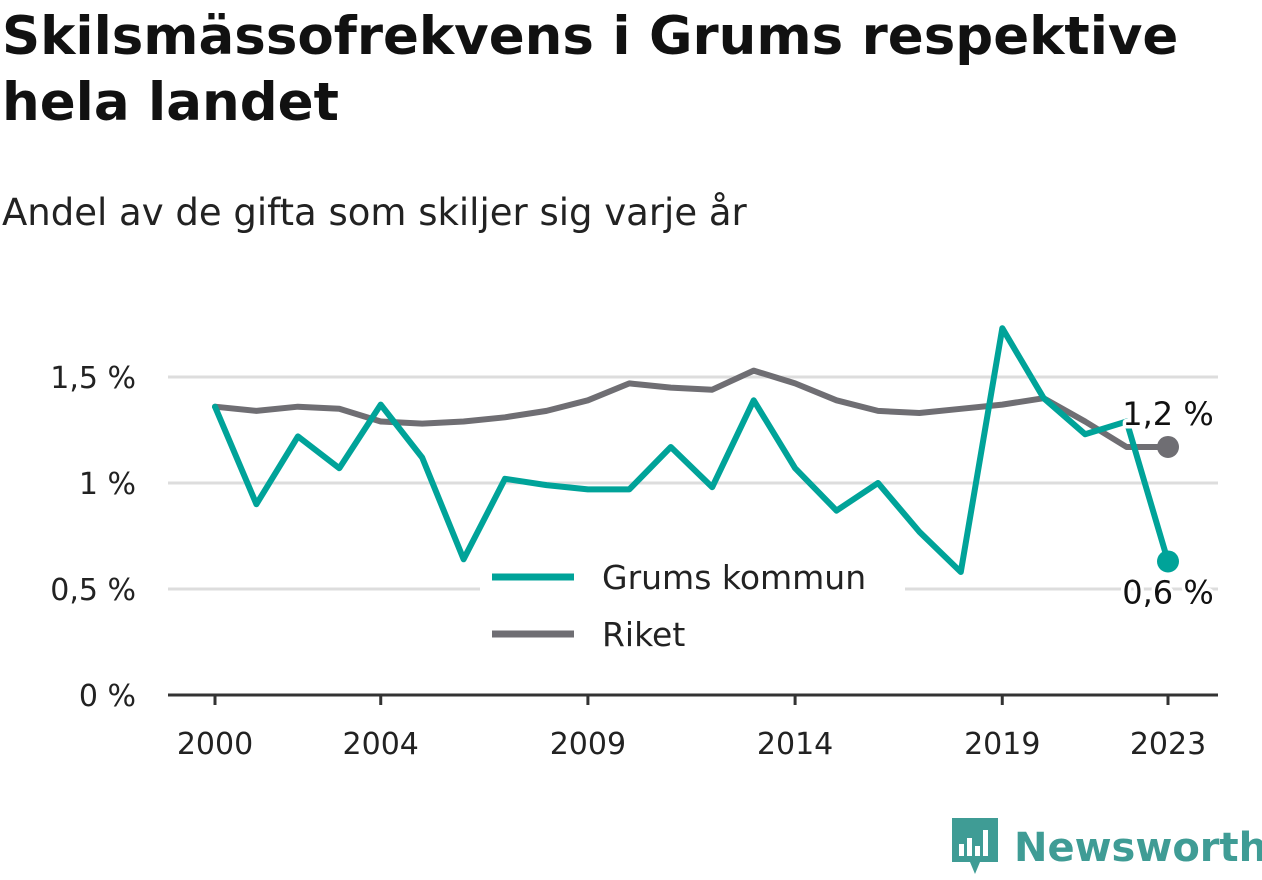 This screenshot has width=1262, height=880. I want to click on legend: Grums kommun Riket, so click(692, 603).